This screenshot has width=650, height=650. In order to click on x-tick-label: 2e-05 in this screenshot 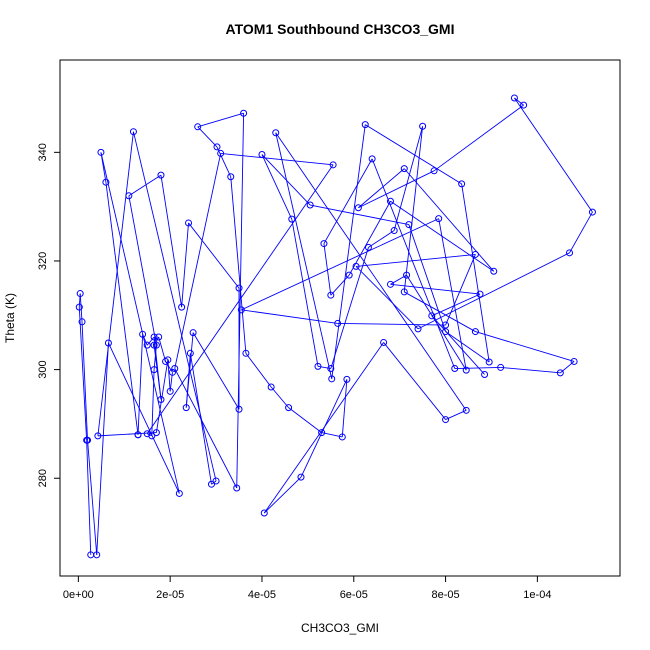, I will do `click(170, 595)`.